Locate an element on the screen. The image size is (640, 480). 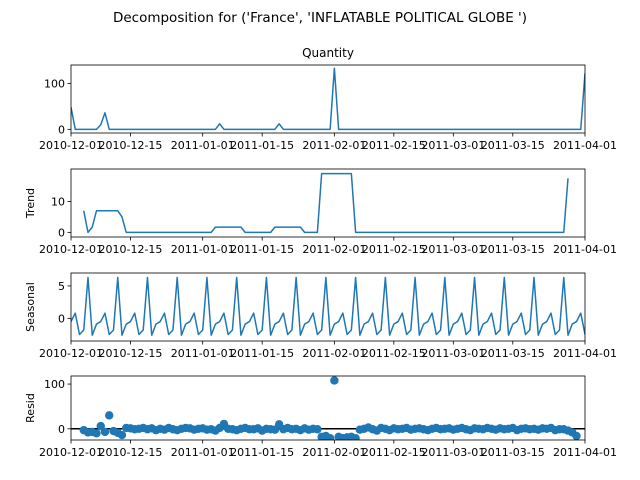
y-tick-label: 5 is located at coordinates (61, 286).